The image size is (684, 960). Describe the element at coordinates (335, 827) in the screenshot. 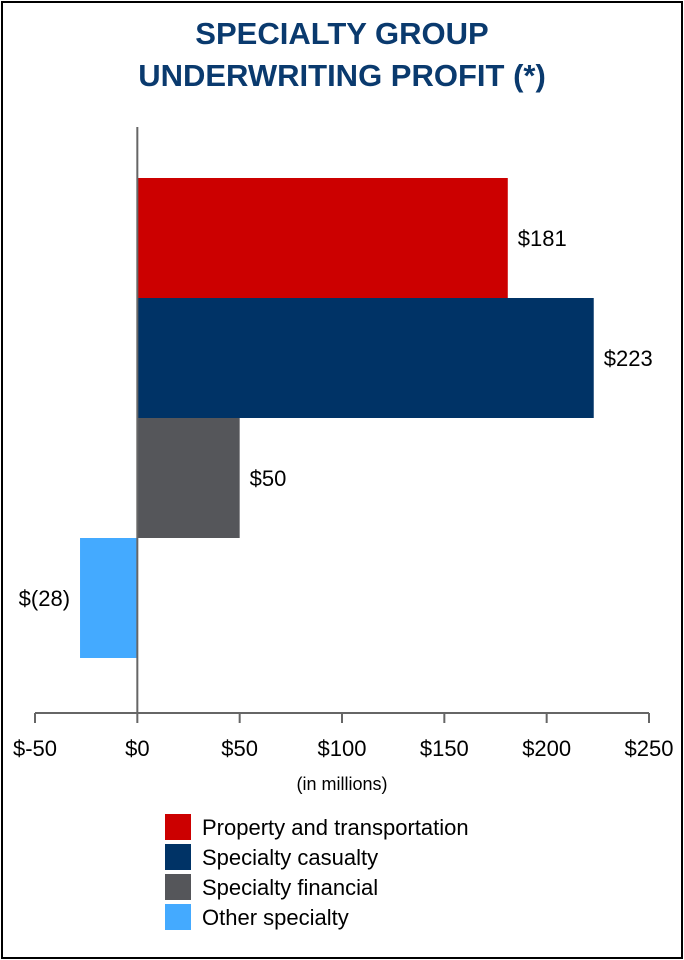

I see `legend-label-1: Property and transportation` at that location.